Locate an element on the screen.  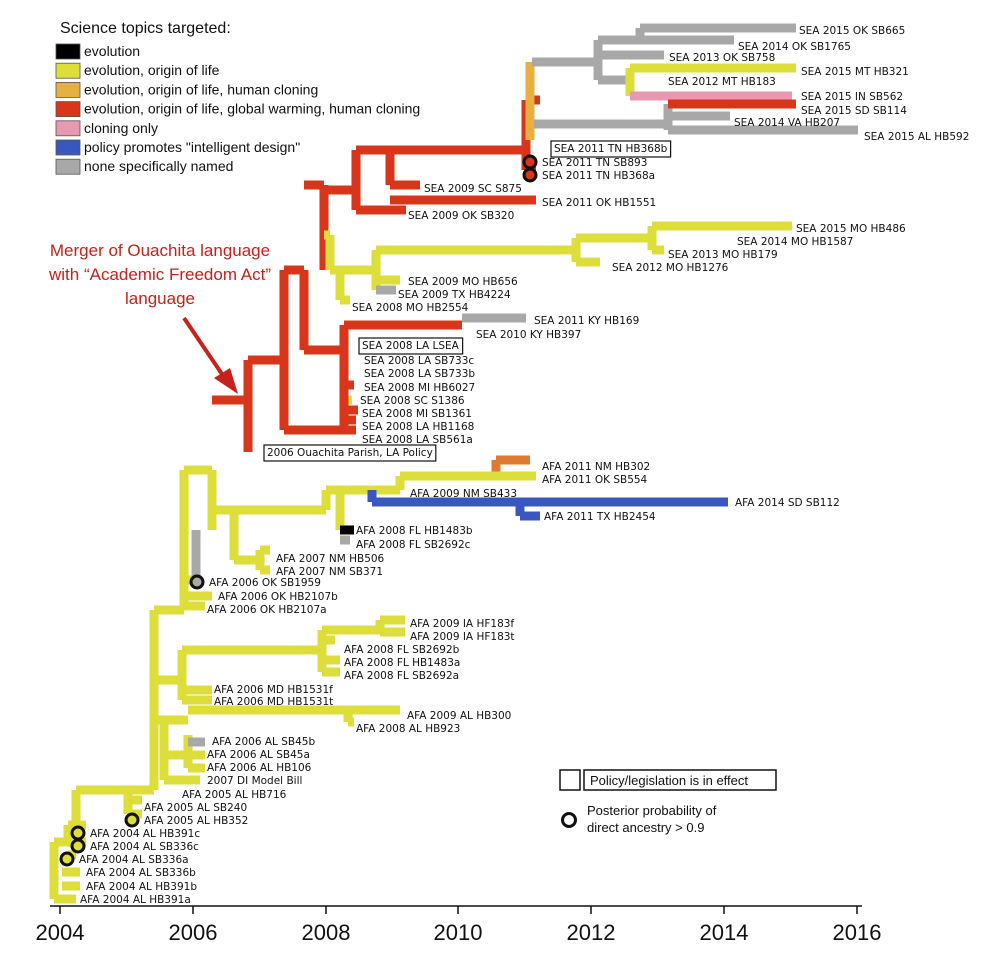
leaf-label-sea-2015-sd-sb114: SEA 2015 SD SB114 is located at coordinates (854, 111).